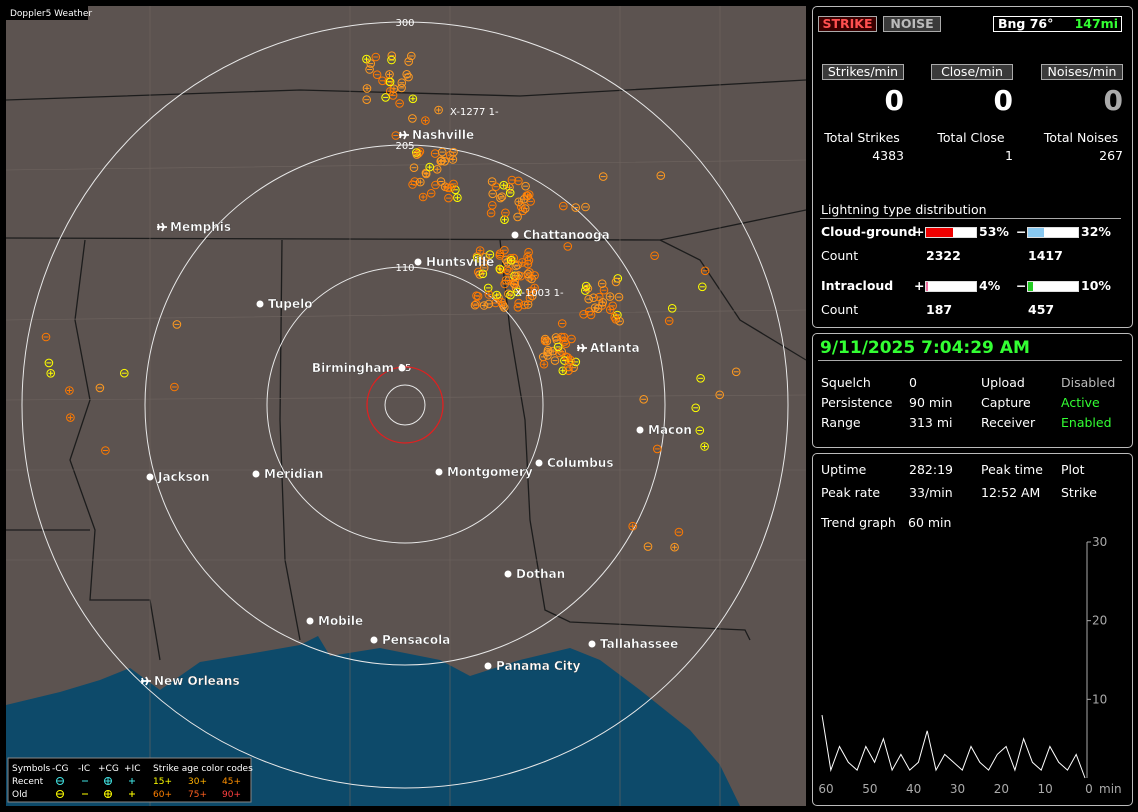 The width and height of the screenshot is (1138, 812). Describe the element at coordinates (1030, 286) in the screenshot. I see `percent-fill` at that location.